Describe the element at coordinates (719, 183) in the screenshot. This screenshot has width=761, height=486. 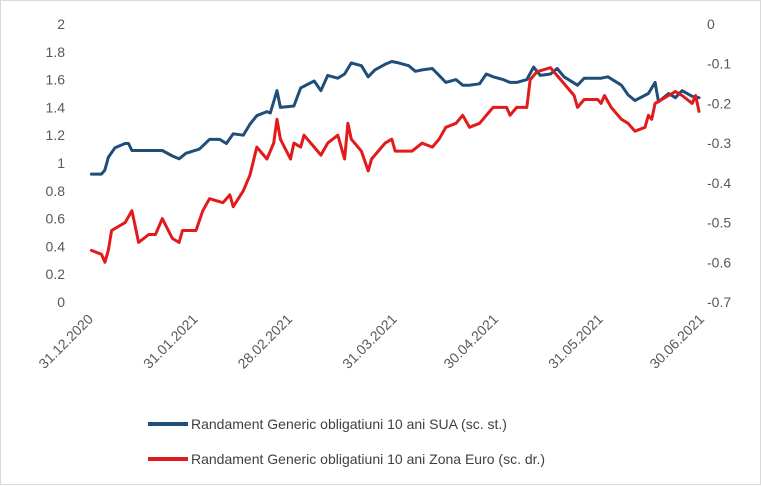
I see `right-tick-label: -0.4` at that location.